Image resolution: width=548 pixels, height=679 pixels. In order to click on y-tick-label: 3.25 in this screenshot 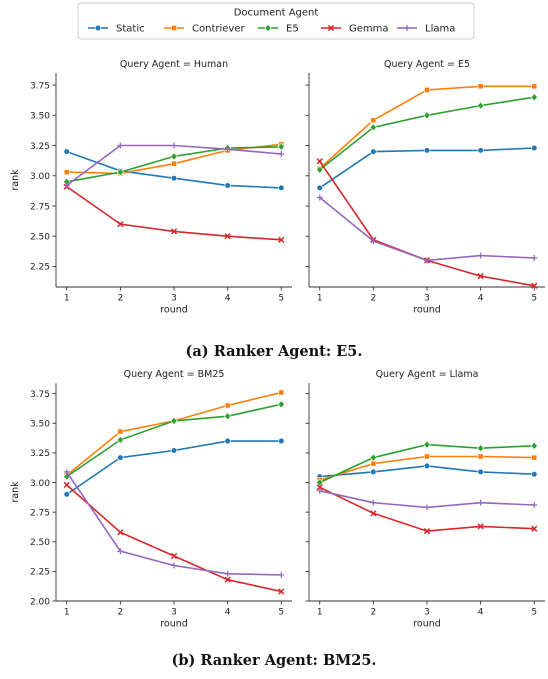, I will do `click(40, 454)`.